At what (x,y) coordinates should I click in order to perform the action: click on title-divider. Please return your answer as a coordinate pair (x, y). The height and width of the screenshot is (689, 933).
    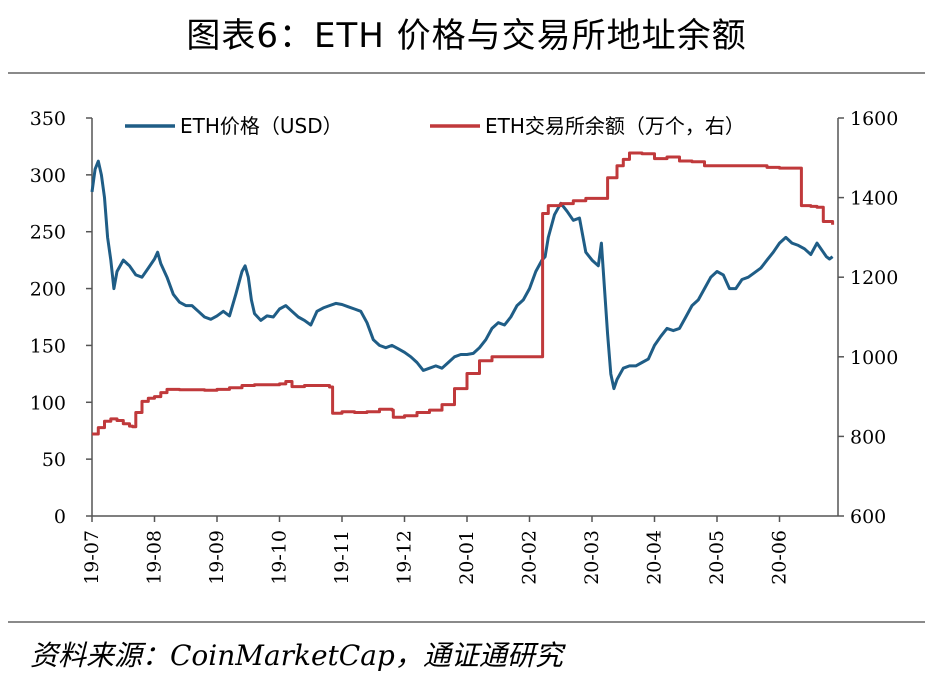
    Looking at the image, I should click on (466, 73).